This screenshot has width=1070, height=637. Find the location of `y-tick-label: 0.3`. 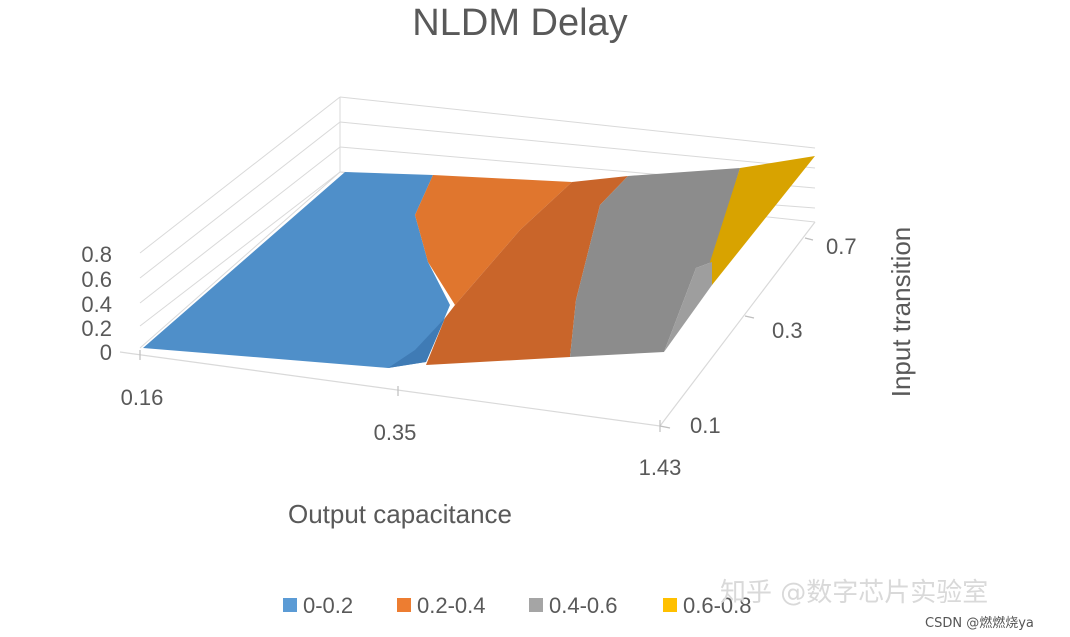

y-tick-label: 0.3 is located at coordinates (787, 330).